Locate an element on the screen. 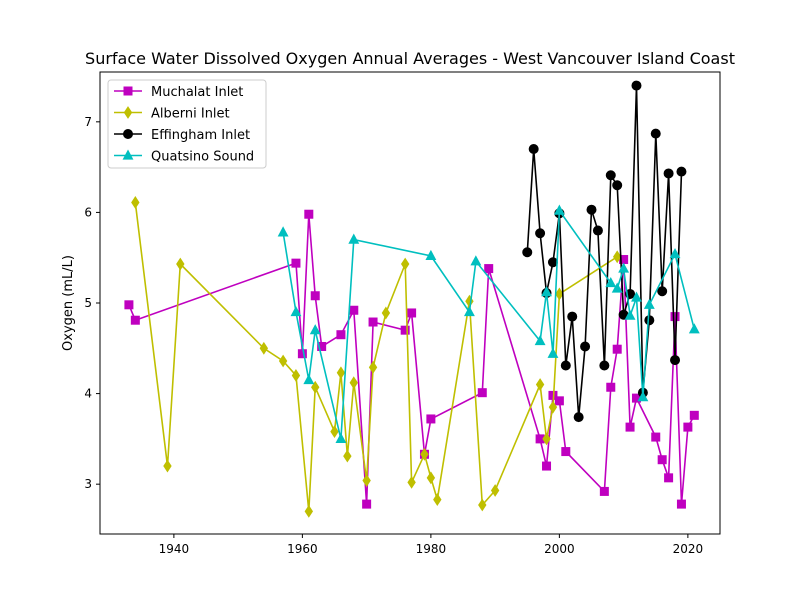 This screenshot has height=600, width=800. y-axis-label: Oxygen (mL/L) is located at coordinates (68, 303).